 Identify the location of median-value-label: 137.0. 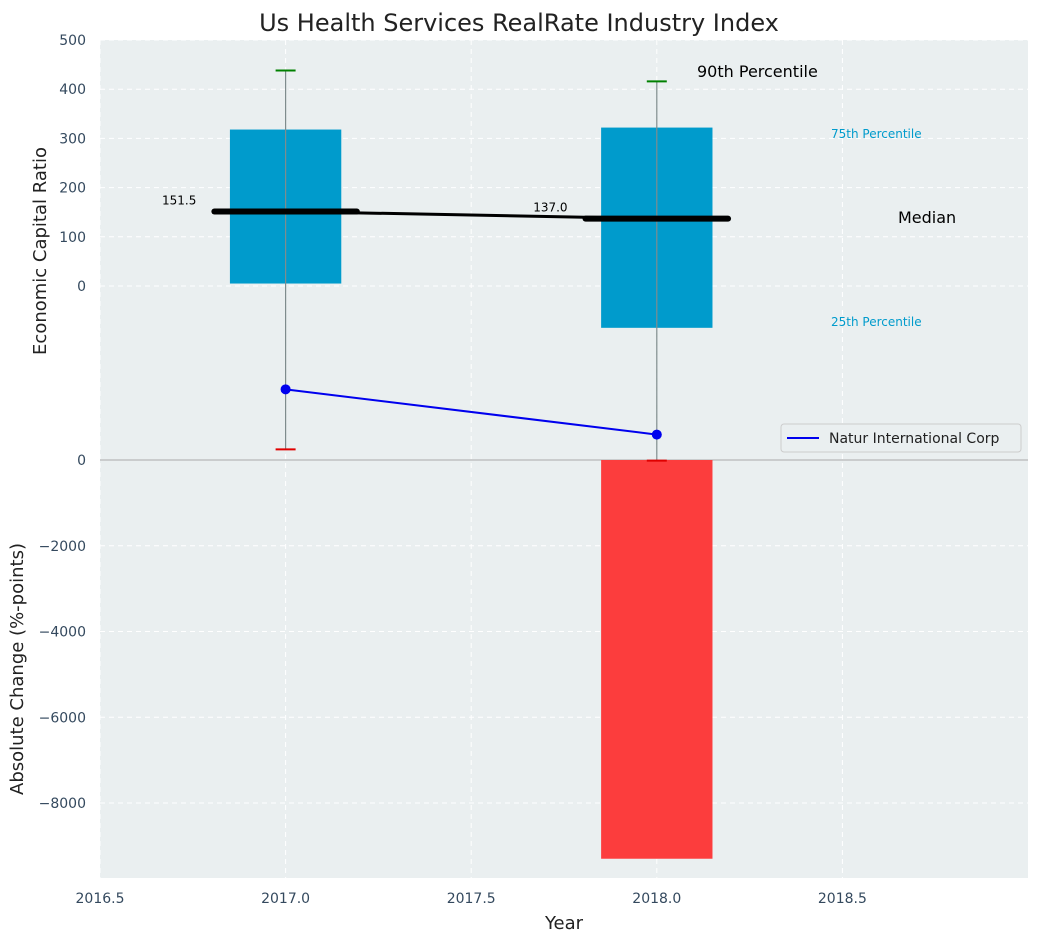
(550, 208).